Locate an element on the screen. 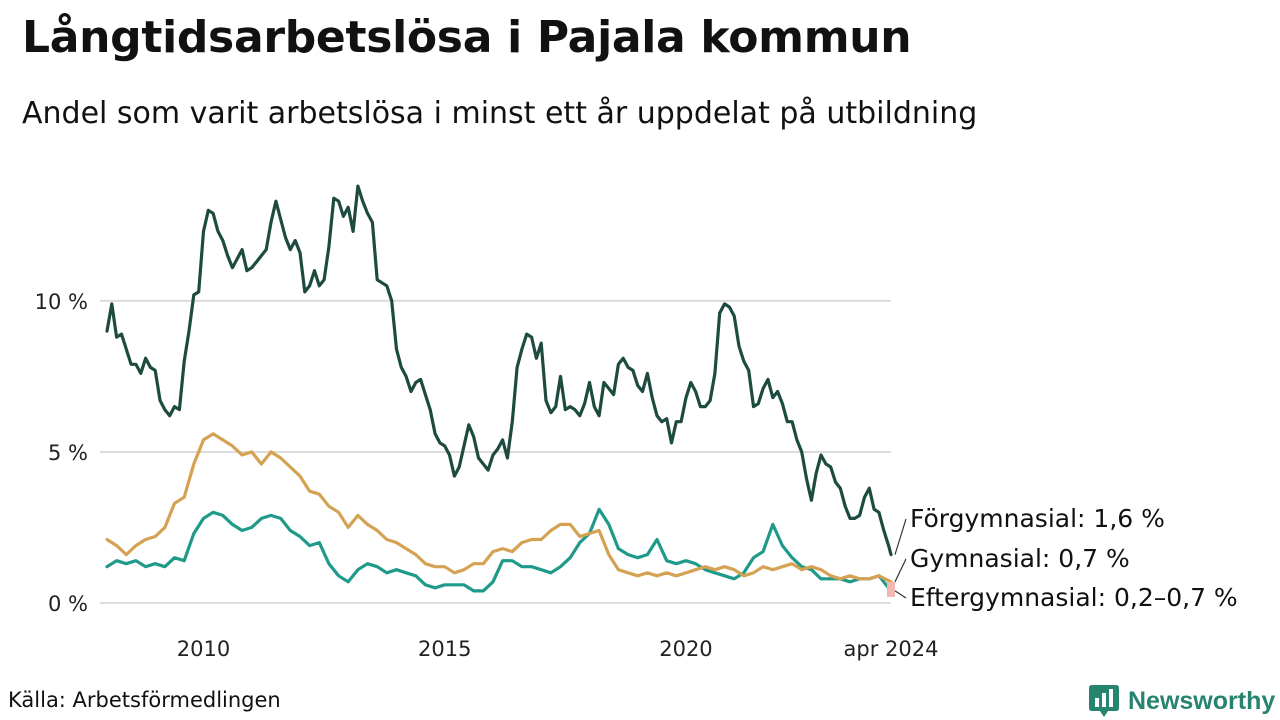 Image resolution: width=1280 pixels, height=720 pixels. source-note: Källa: Arbetsförmedlingen is located at coordinates (144, 700).